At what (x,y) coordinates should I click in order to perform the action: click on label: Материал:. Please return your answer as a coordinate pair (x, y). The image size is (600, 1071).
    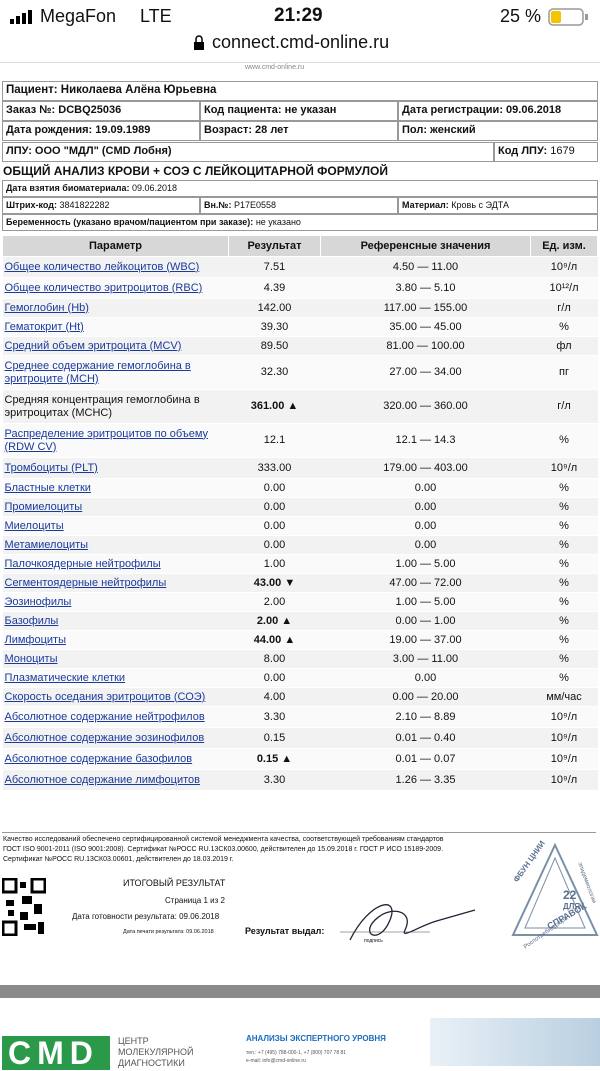
    Looking at the image, I should click on (425, 205).